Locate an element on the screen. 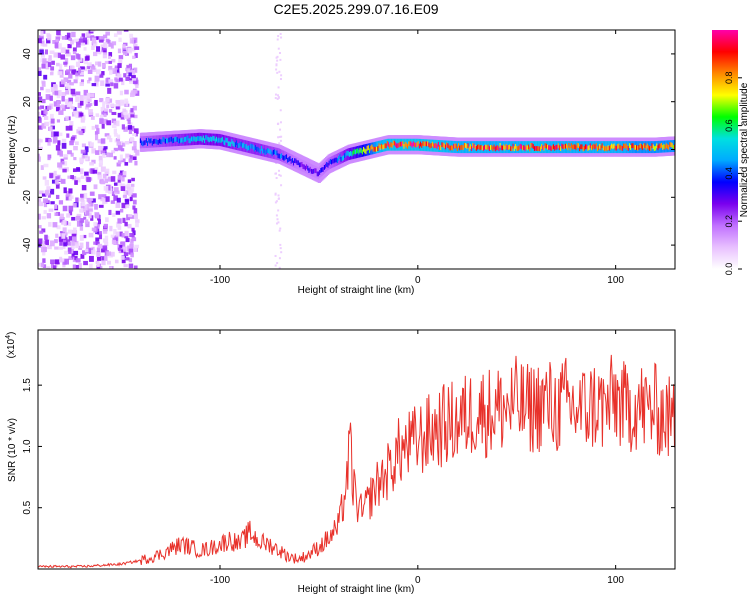 Image resolution: width=750 pixels, height=600 pixels. snr-y-tick-label: 1.5 is located at coordinates (27, 385).